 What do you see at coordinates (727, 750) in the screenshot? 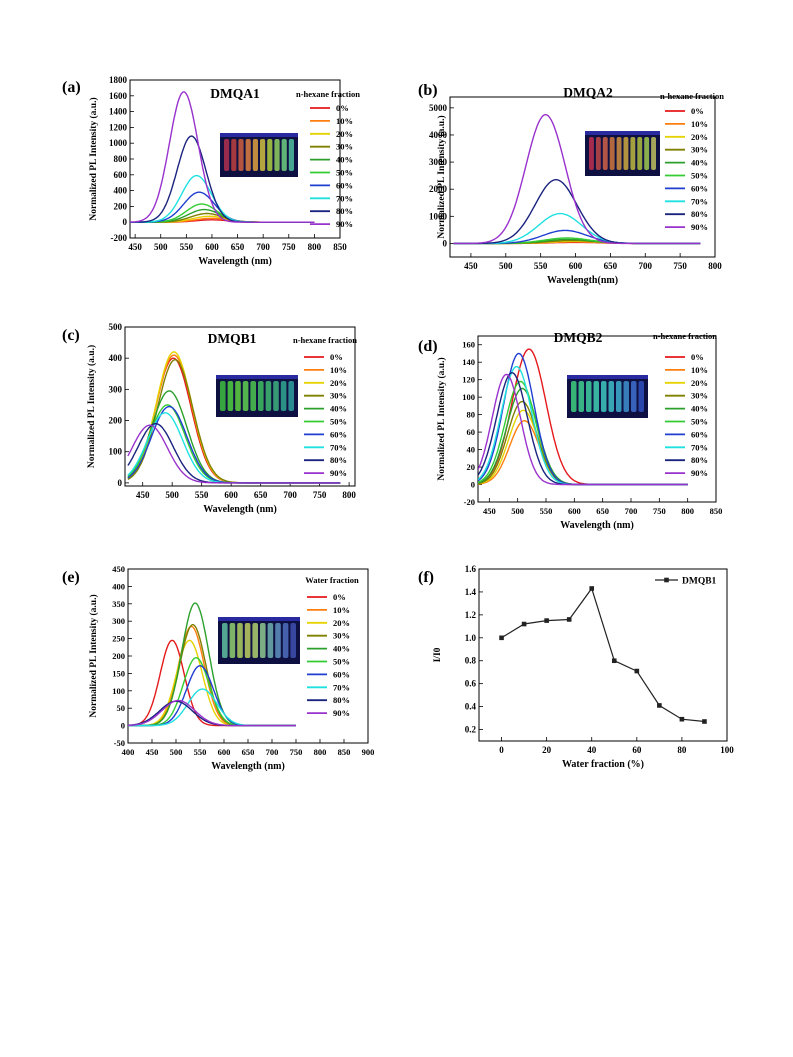
I see `x-tick-label: 100` at bounding box center [727, 750].